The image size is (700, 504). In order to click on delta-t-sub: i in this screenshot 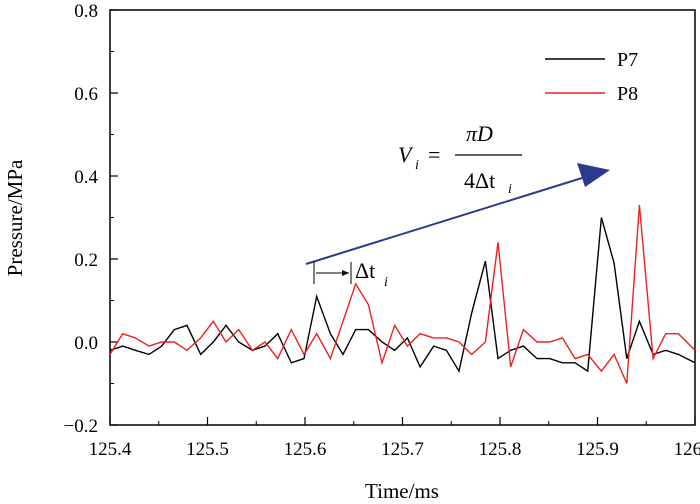, I will do `click(386, 282)`.